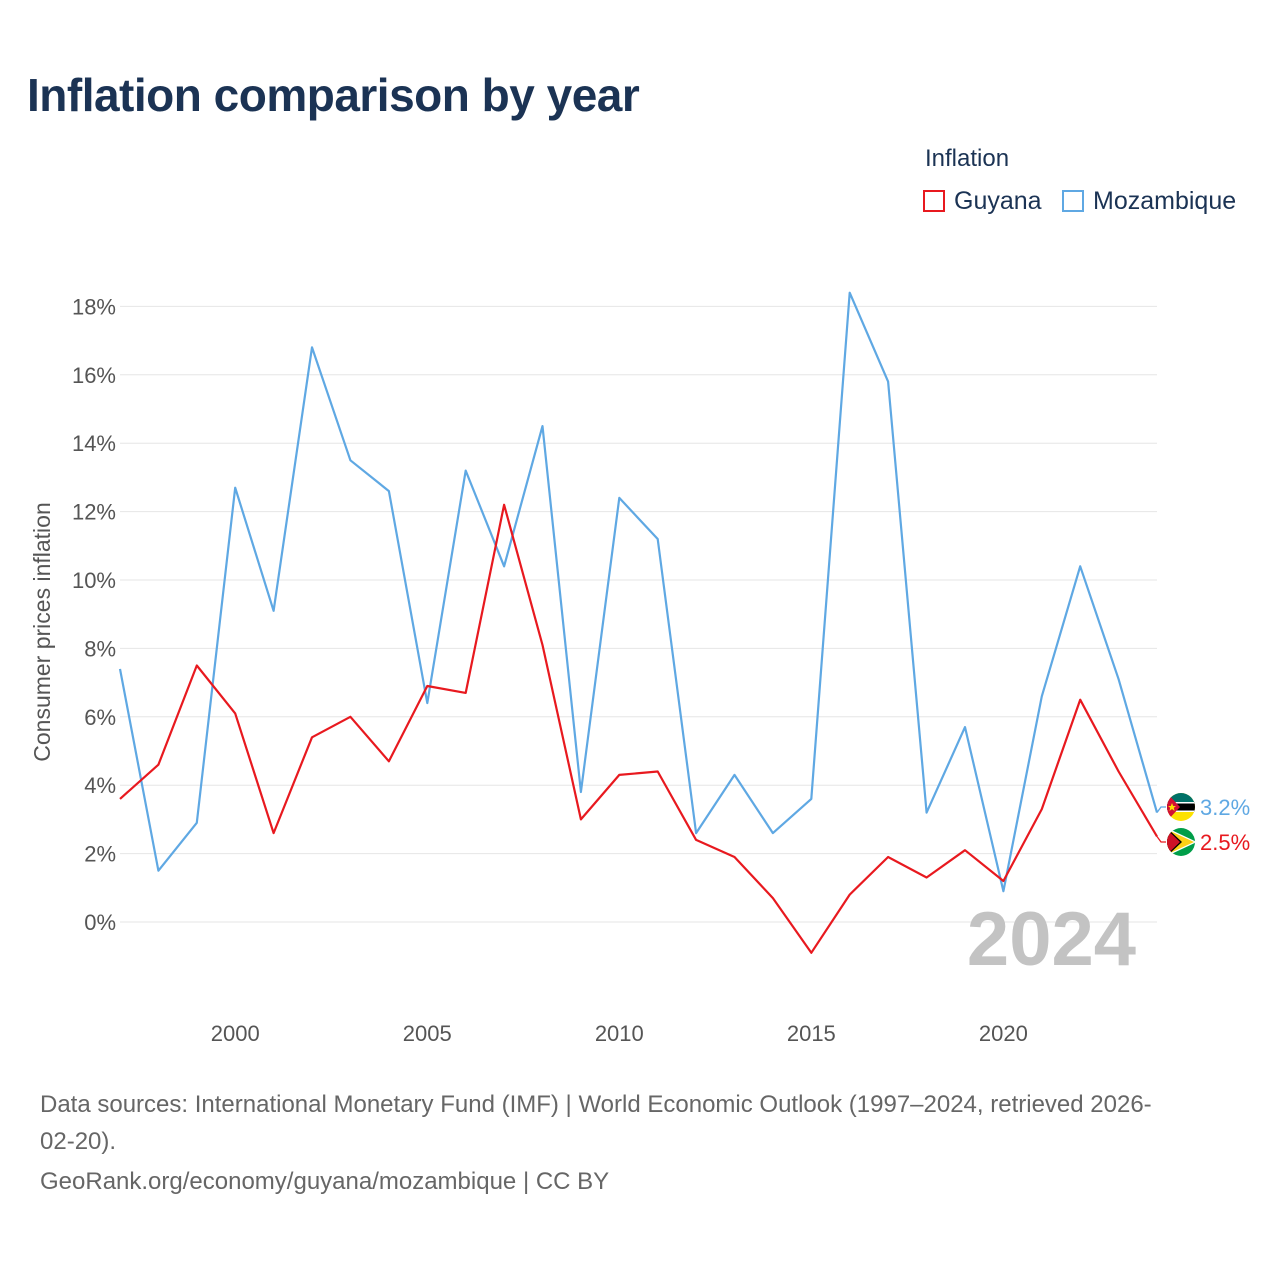 The image size is (1280, 1280). I want to click on x-tick-label: 2015, so click(811, 1033).